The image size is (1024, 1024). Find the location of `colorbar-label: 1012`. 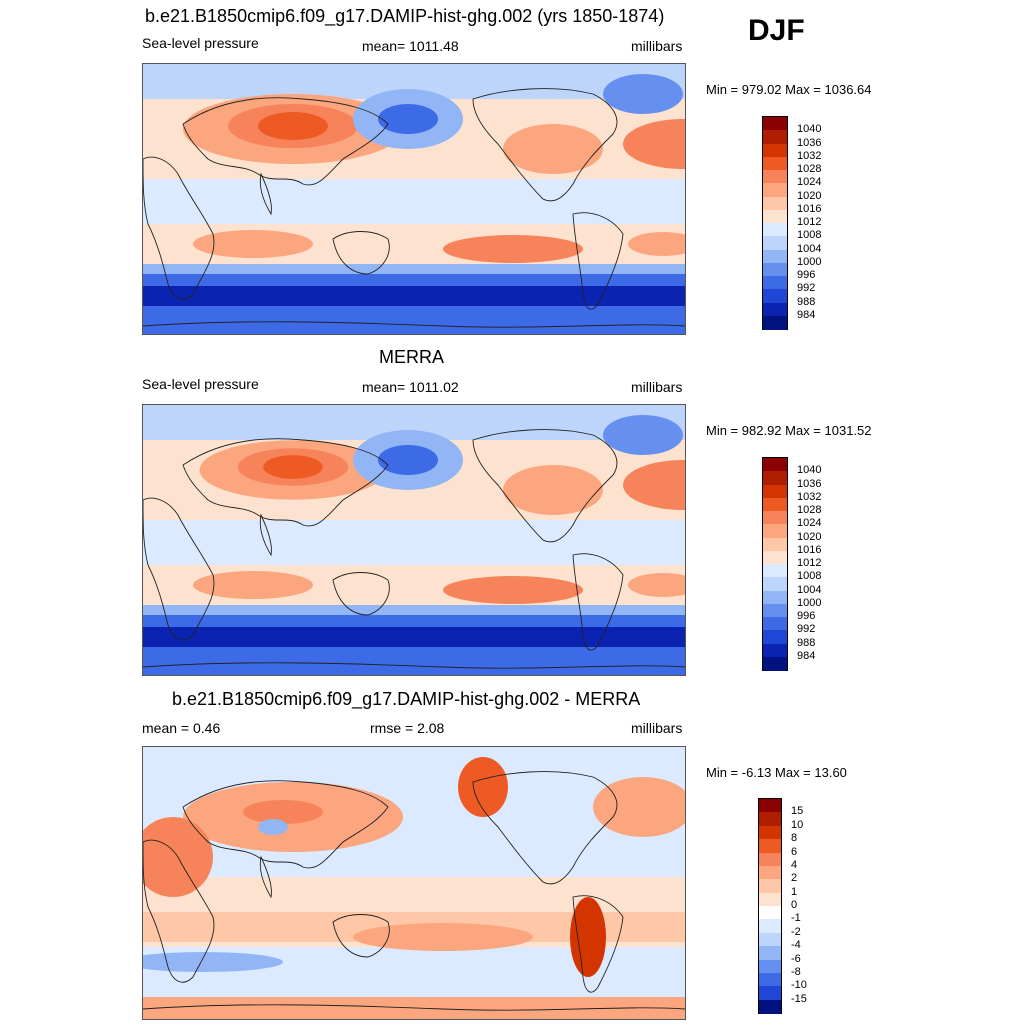

colorbar-label: 1012 is located at coordinates (809, 563).